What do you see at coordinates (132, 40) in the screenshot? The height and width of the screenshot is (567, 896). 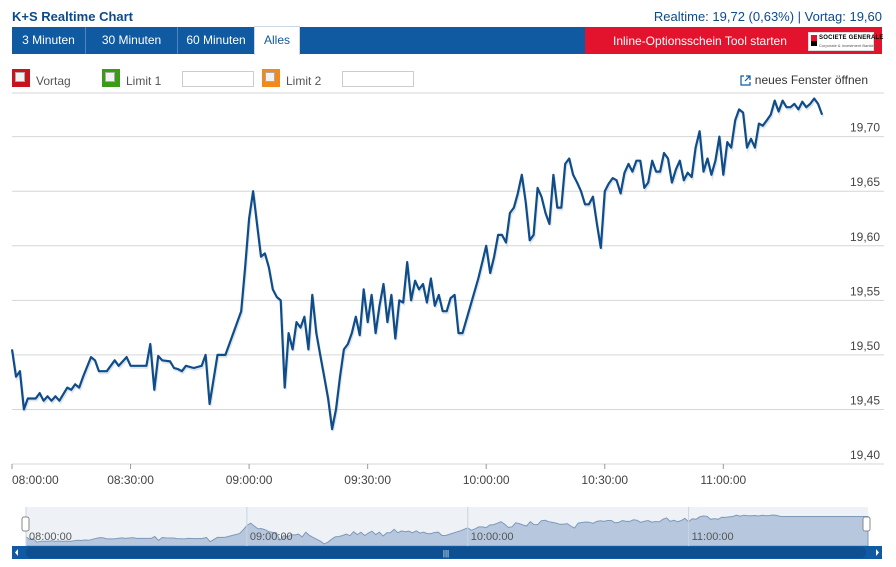 I see `tab-30-minuten: 30 Minuten` at bounding box center [132, 40].